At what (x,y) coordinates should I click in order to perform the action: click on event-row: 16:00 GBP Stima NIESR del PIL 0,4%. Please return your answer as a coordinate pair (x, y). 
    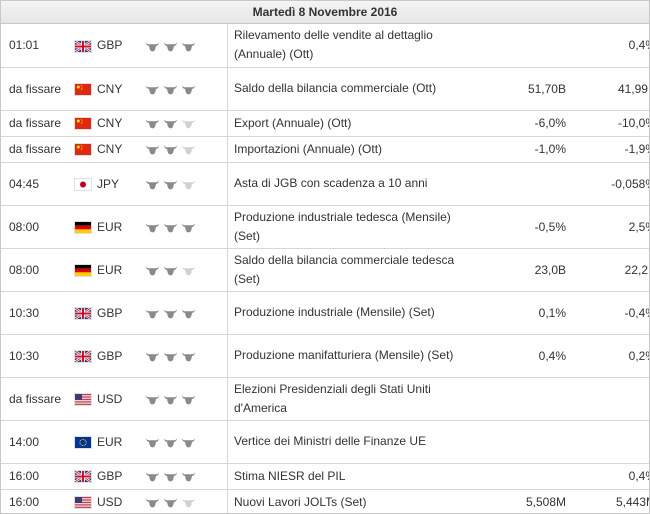
    Looking at the image, I should click on (325, 476).